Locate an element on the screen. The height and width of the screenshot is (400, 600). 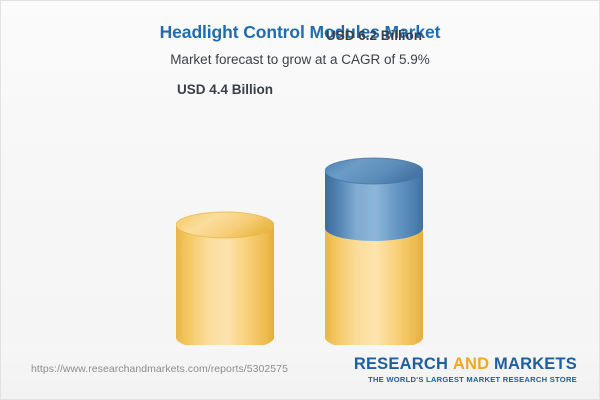
bar-group-2030: USD 6.2 Billion is located at coordinates (374, 200).